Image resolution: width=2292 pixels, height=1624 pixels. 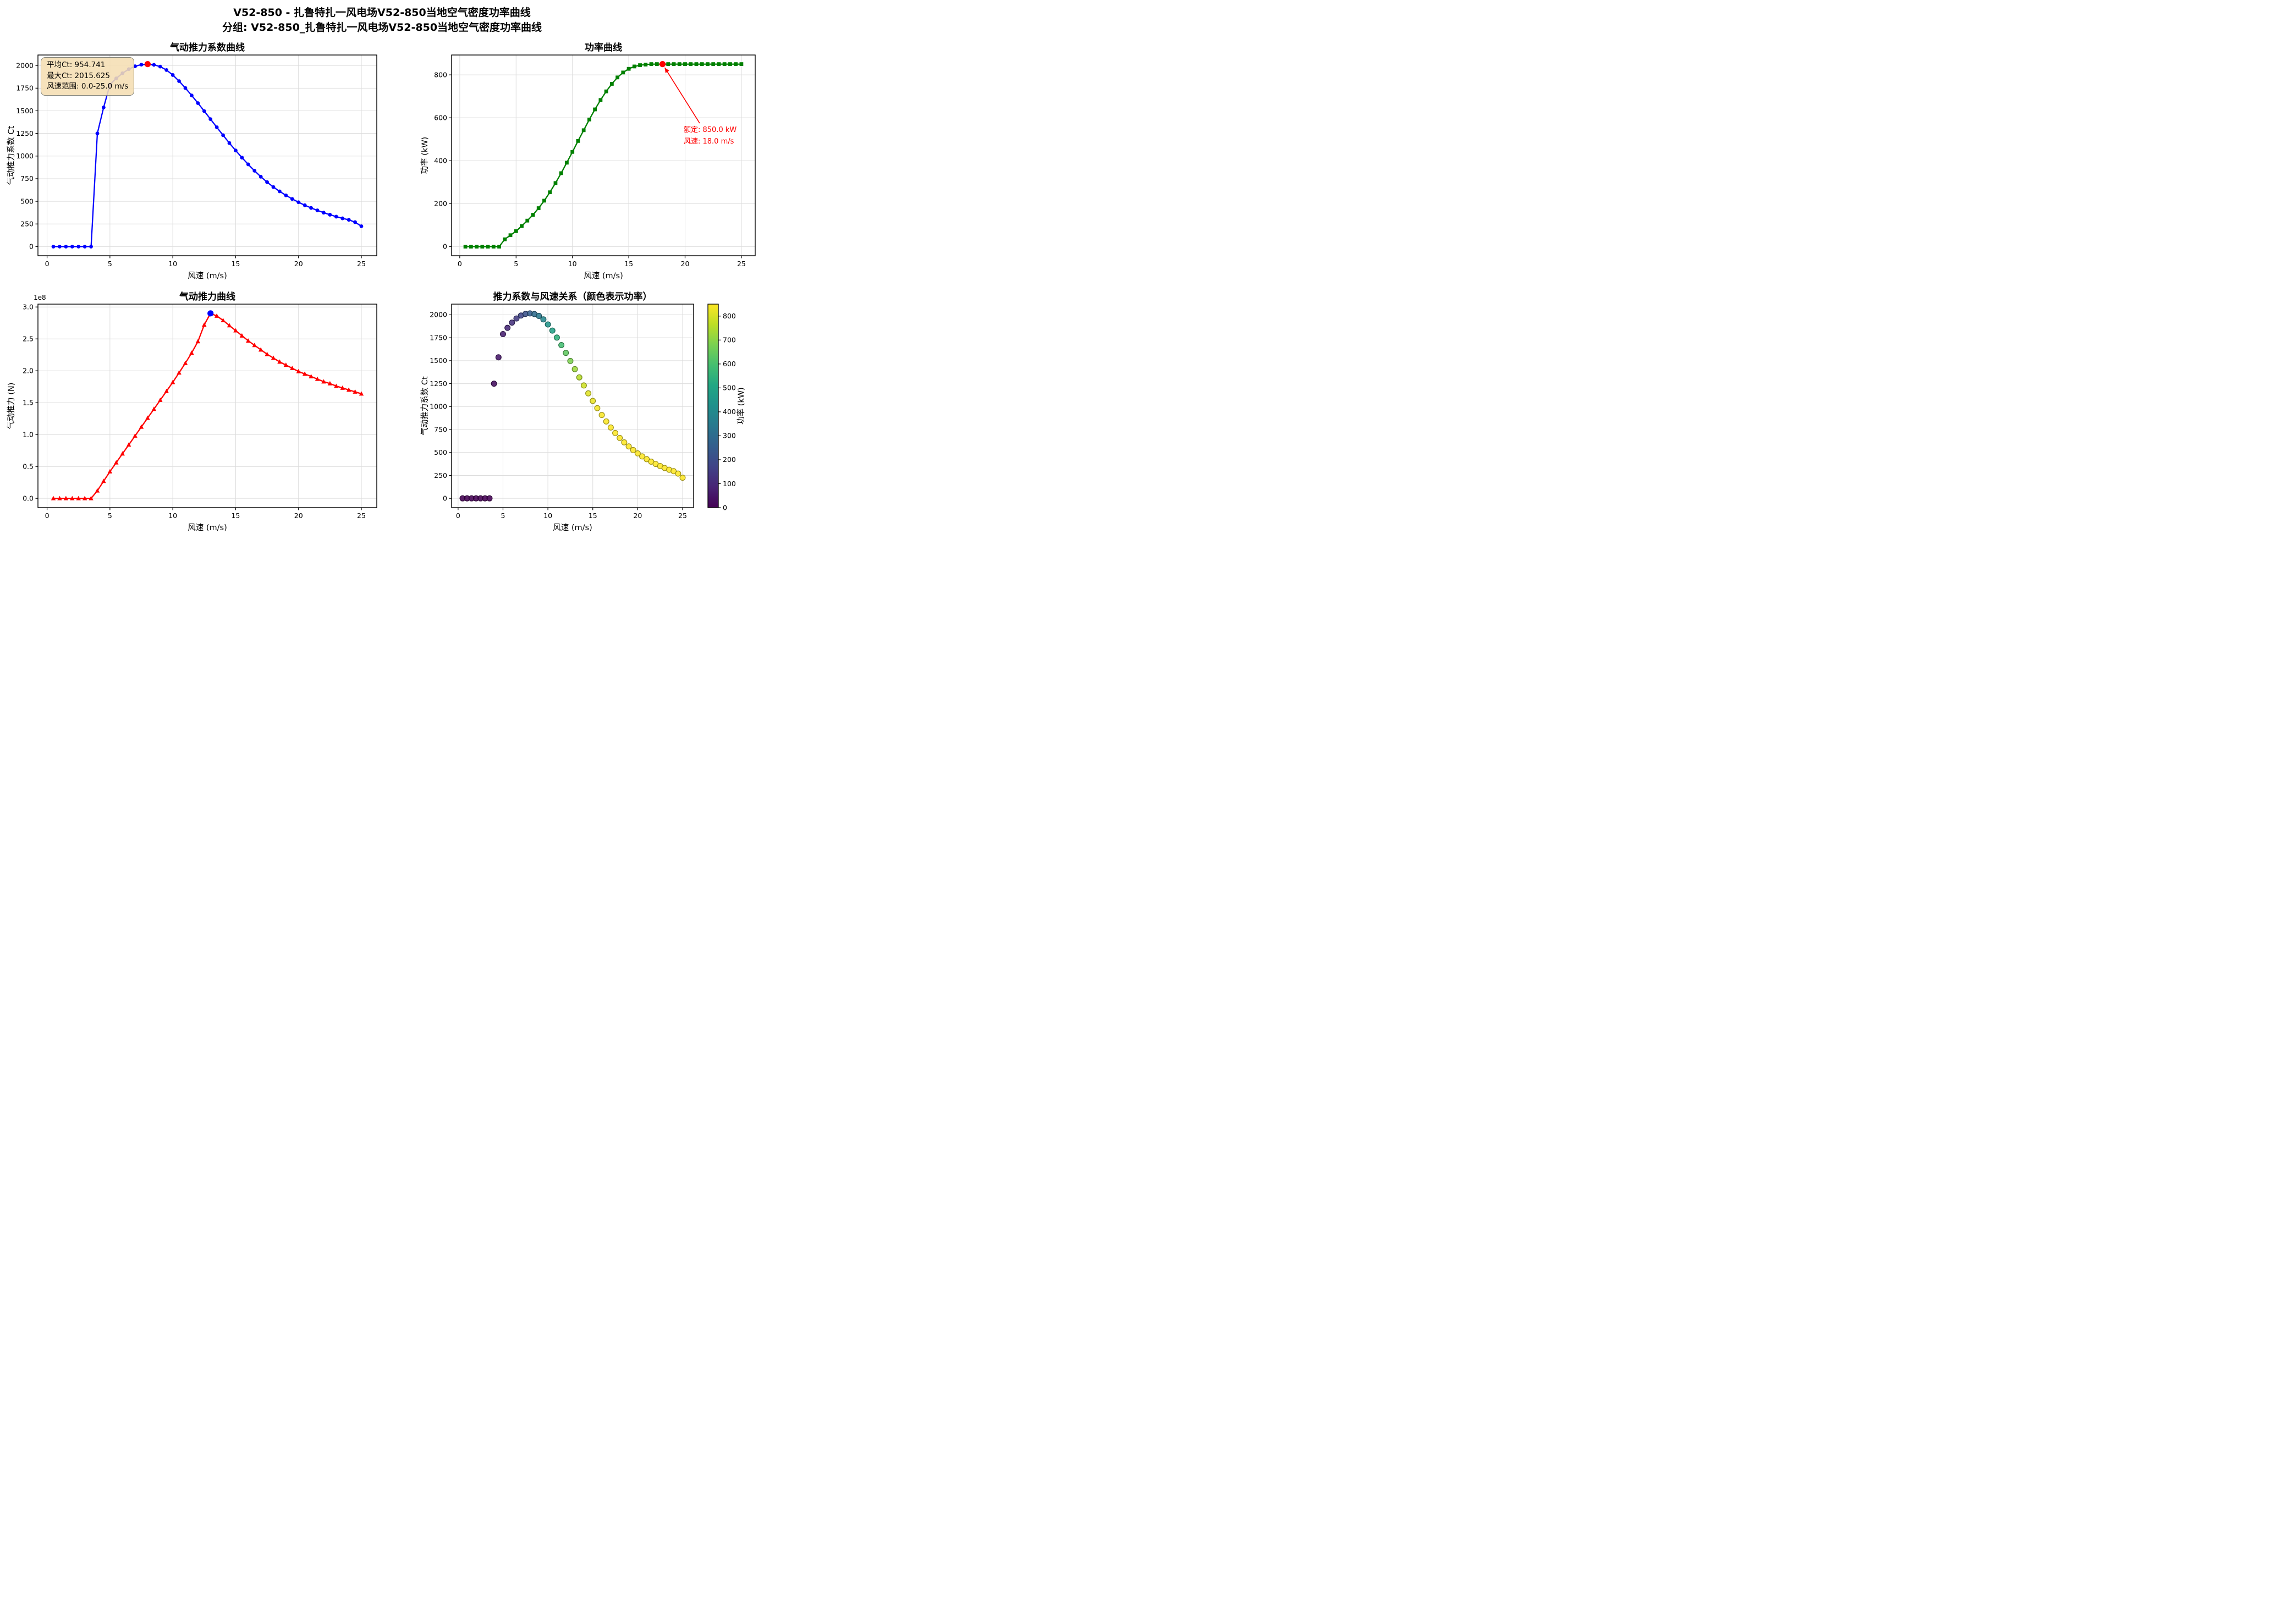 What do you see at coordinates (79, 75) in the screenshot?
I see `info-box-max-ct: 最大Ct: 2015.625` at bounding box center [79, 75].